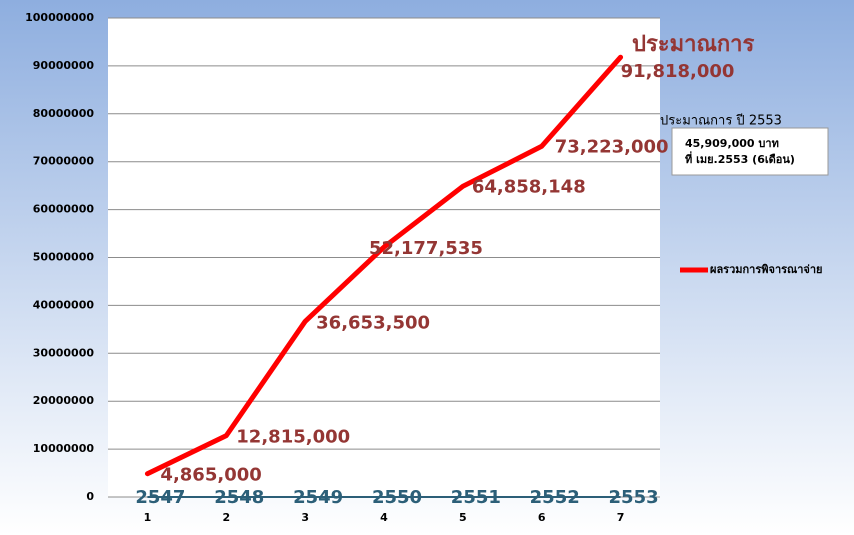 This screenshot has height=535, width=854. Describe the element at coordinates (64, 65) in the screenshot. I see `y-tick-label: 90000000` at that location.